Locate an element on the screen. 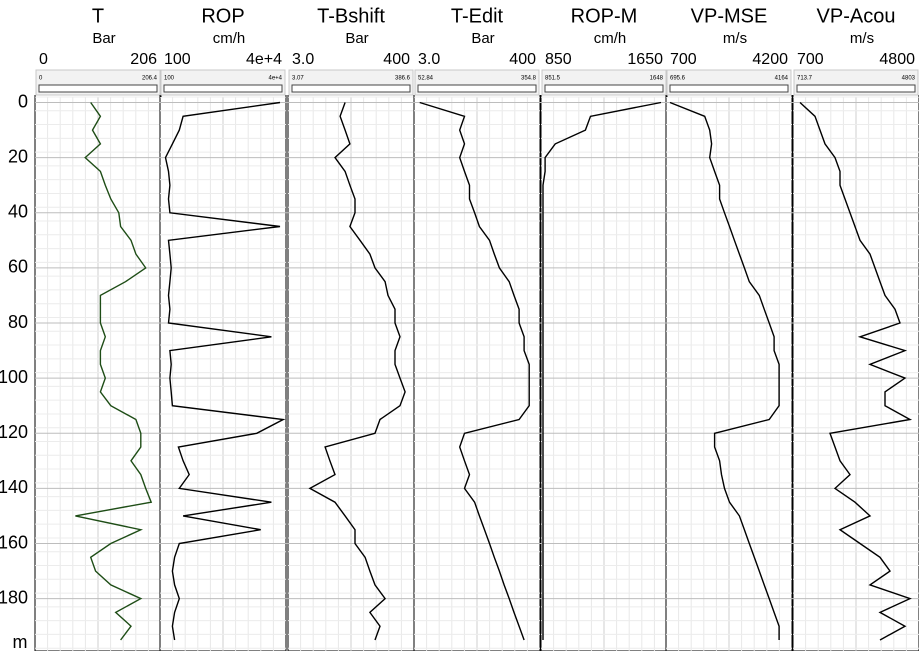 The width and height of the screenshot is (919, 651). x-tick-label: 850 is located at coordinates (558, 59).